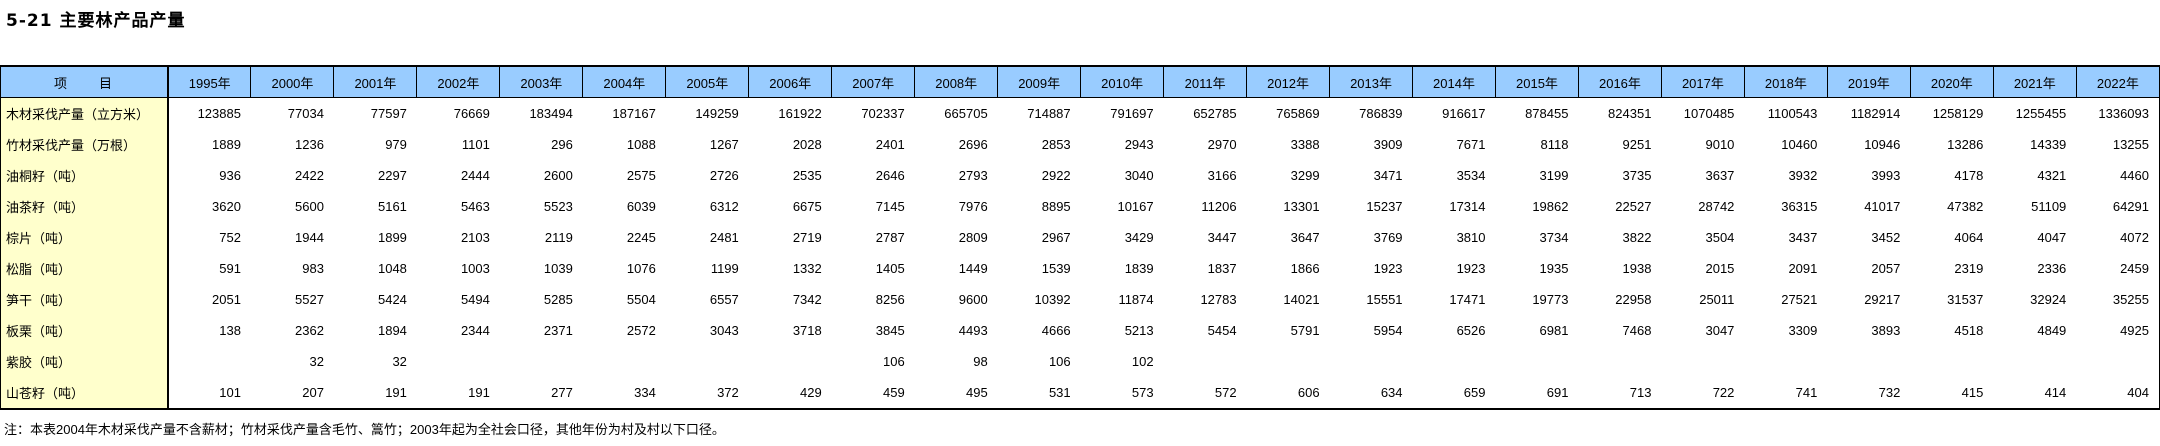 This screenshot has height=446, width=2160. I want to click on table-cell: 2336, so click(2052, 268).